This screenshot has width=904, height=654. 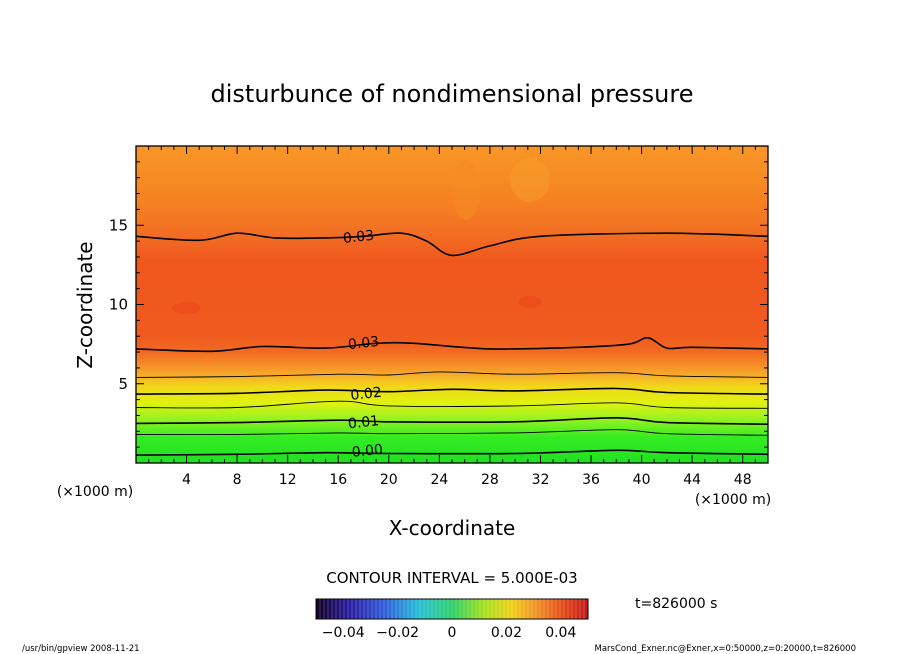 What do you see at coordinates (237, 480) in the screenshot?
I see `x-tick-label: 8` at bounding box center [237, 480].